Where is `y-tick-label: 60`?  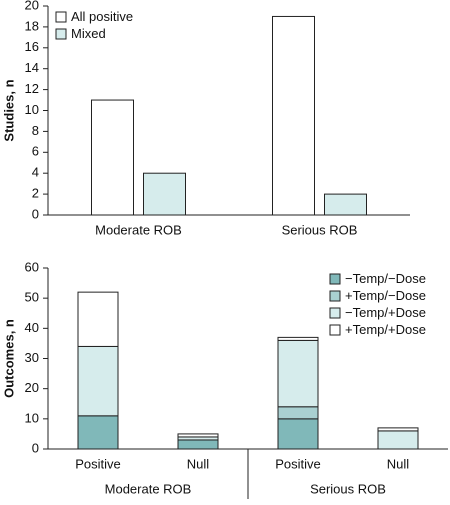
y-tick-label: 60 is located at coordinates (32, 266).